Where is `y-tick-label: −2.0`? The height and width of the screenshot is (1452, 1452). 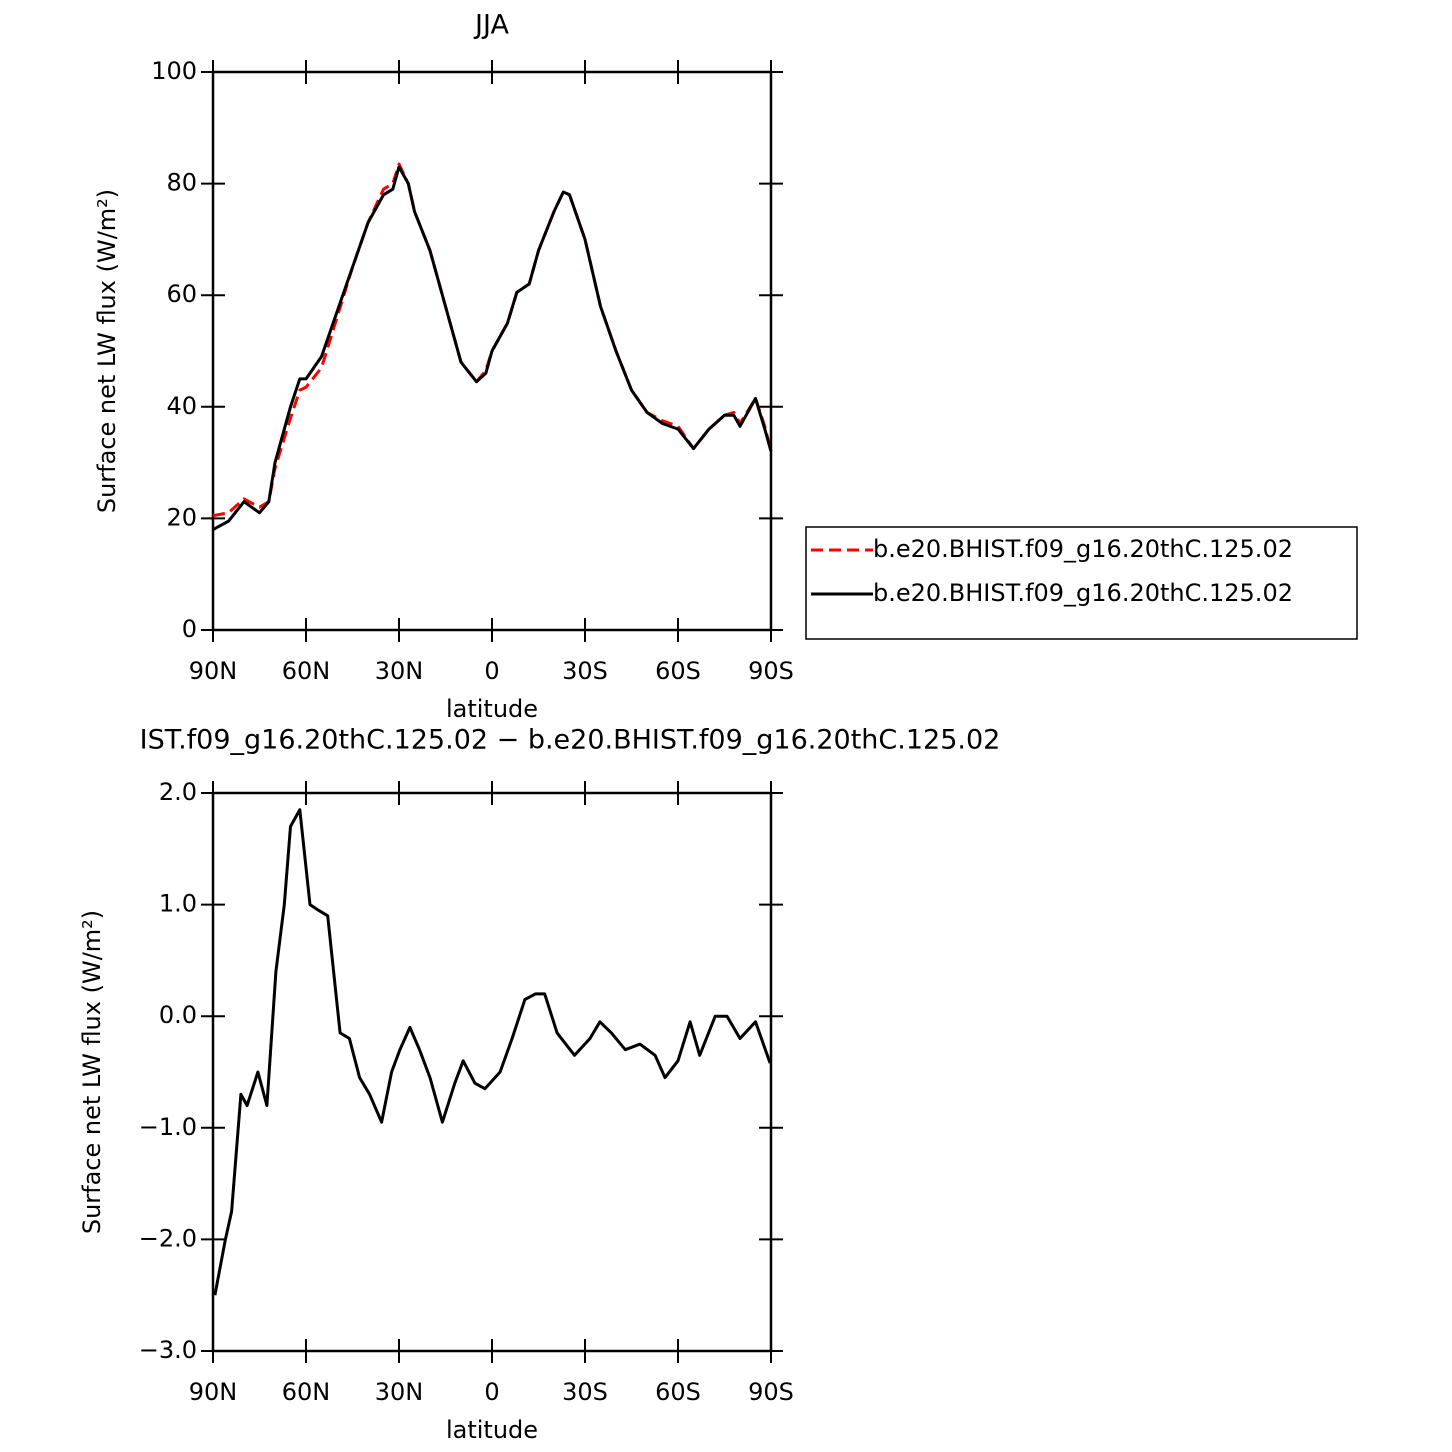 y-tick-label: −2.0 is located at coordinates (168, 1238).